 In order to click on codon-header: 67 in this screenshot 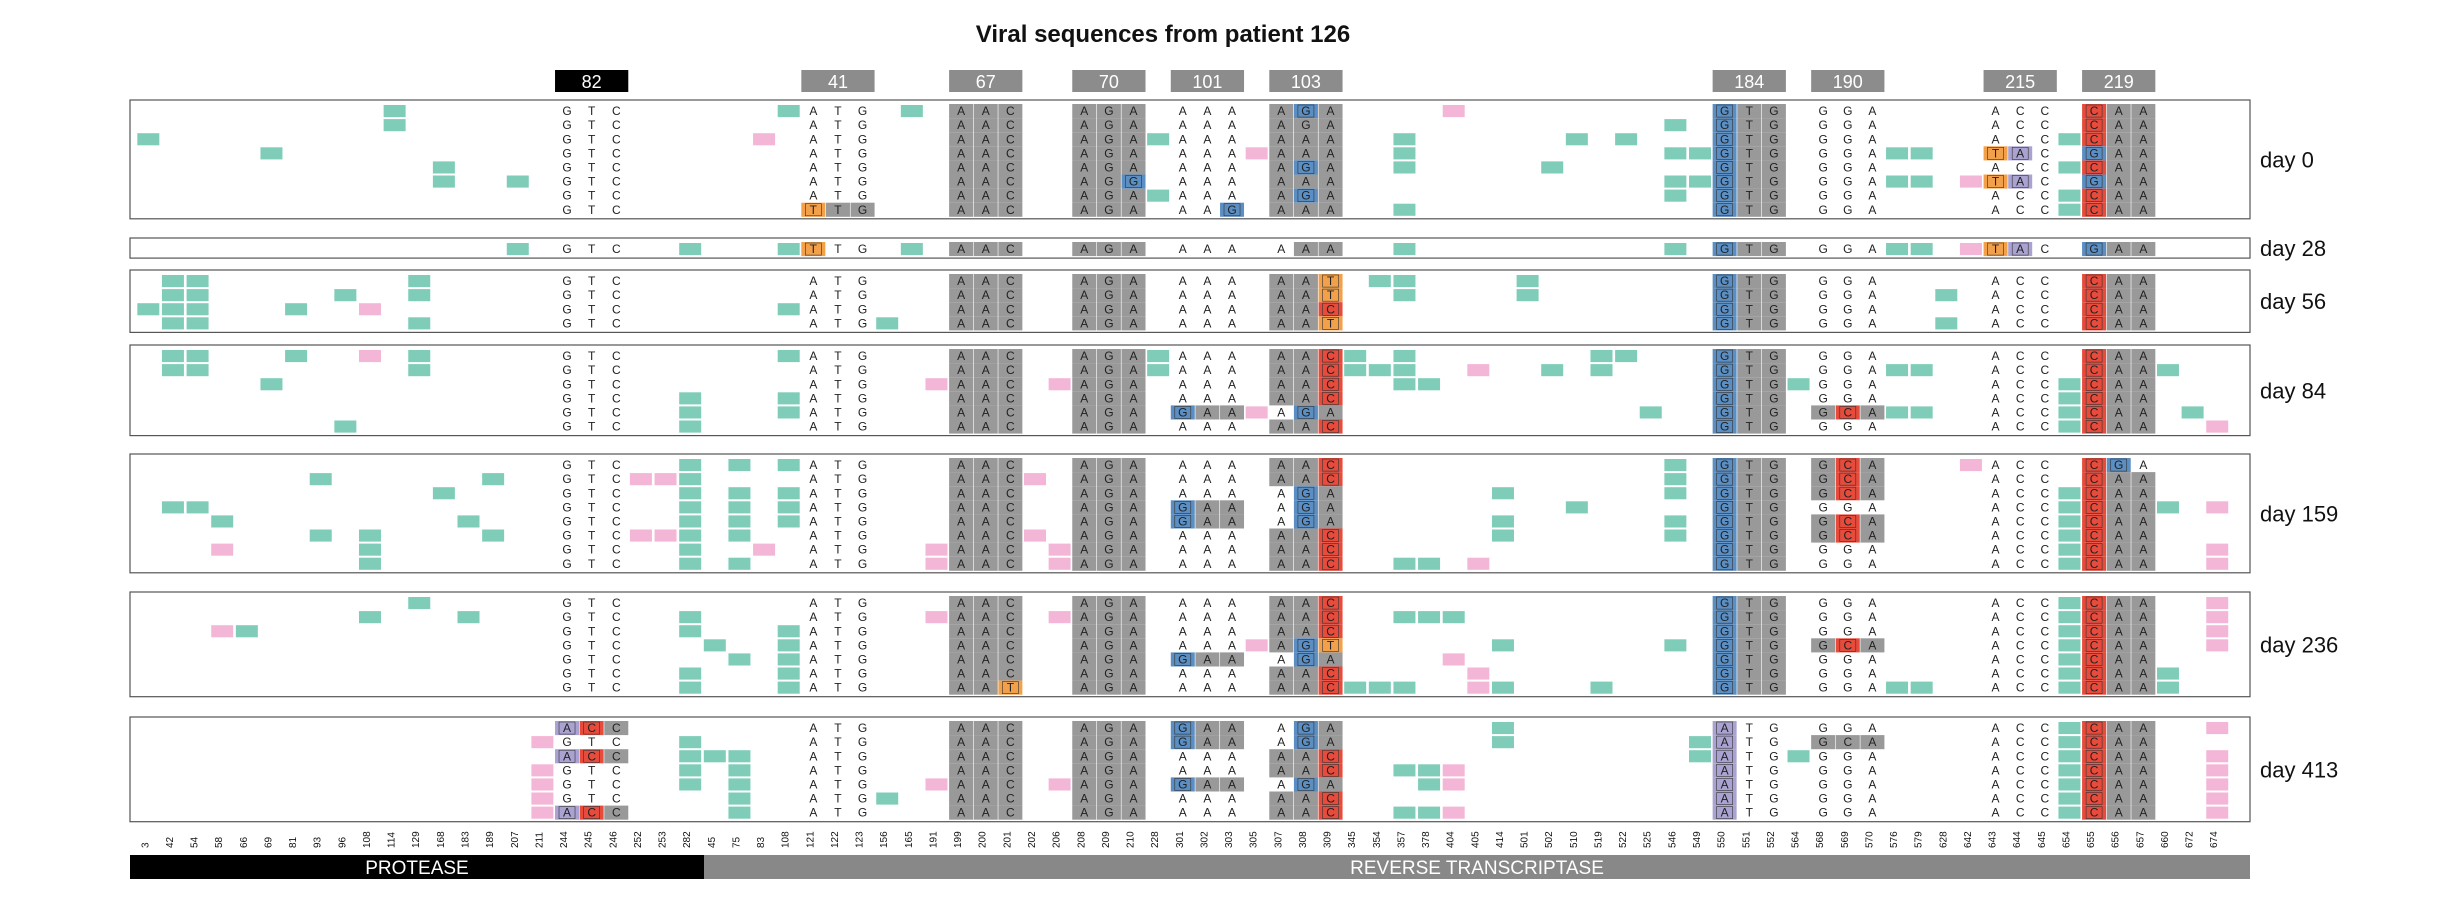, I will do `click(985, 81)`.